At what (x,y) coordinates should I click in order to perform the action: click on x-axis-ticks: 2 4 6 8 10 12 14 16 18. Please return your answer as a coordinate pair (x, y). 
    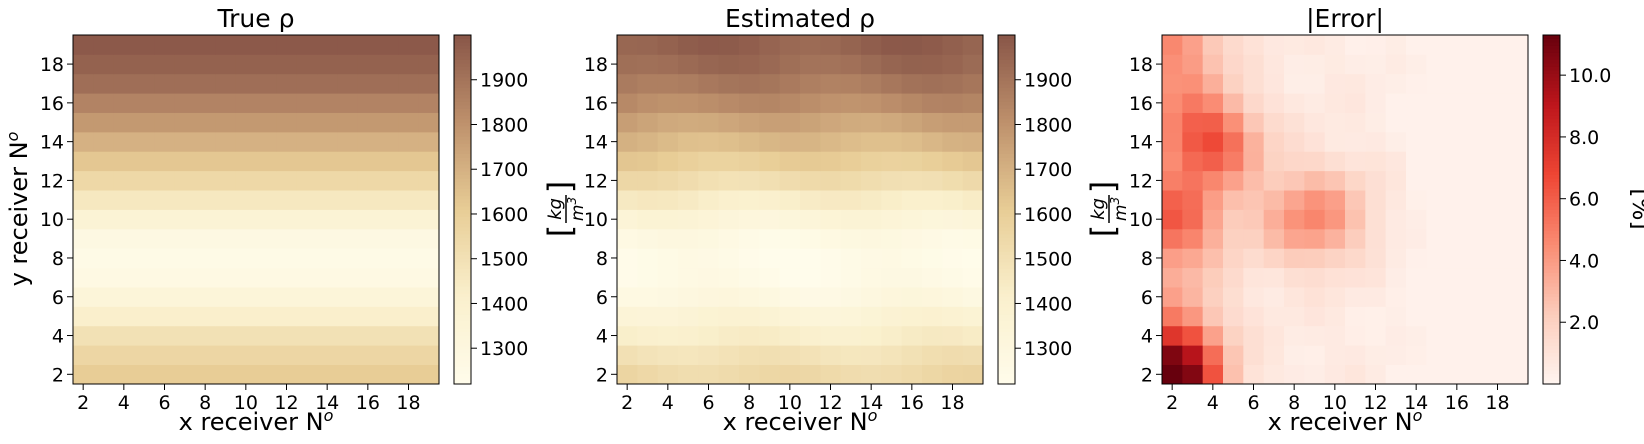
    Looking at the image, I should click on (793, 399).